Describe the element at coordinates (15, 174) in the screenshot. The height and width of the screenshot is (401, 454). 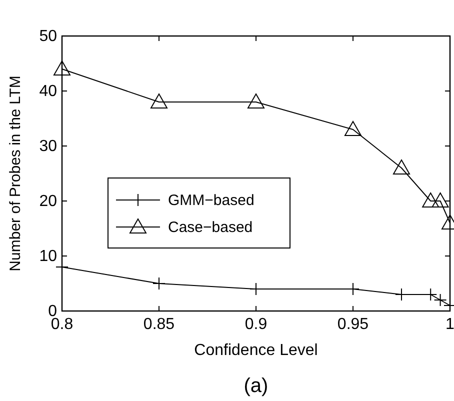
I see `y-axis-title: Number of Probes in the LTM` at that location.